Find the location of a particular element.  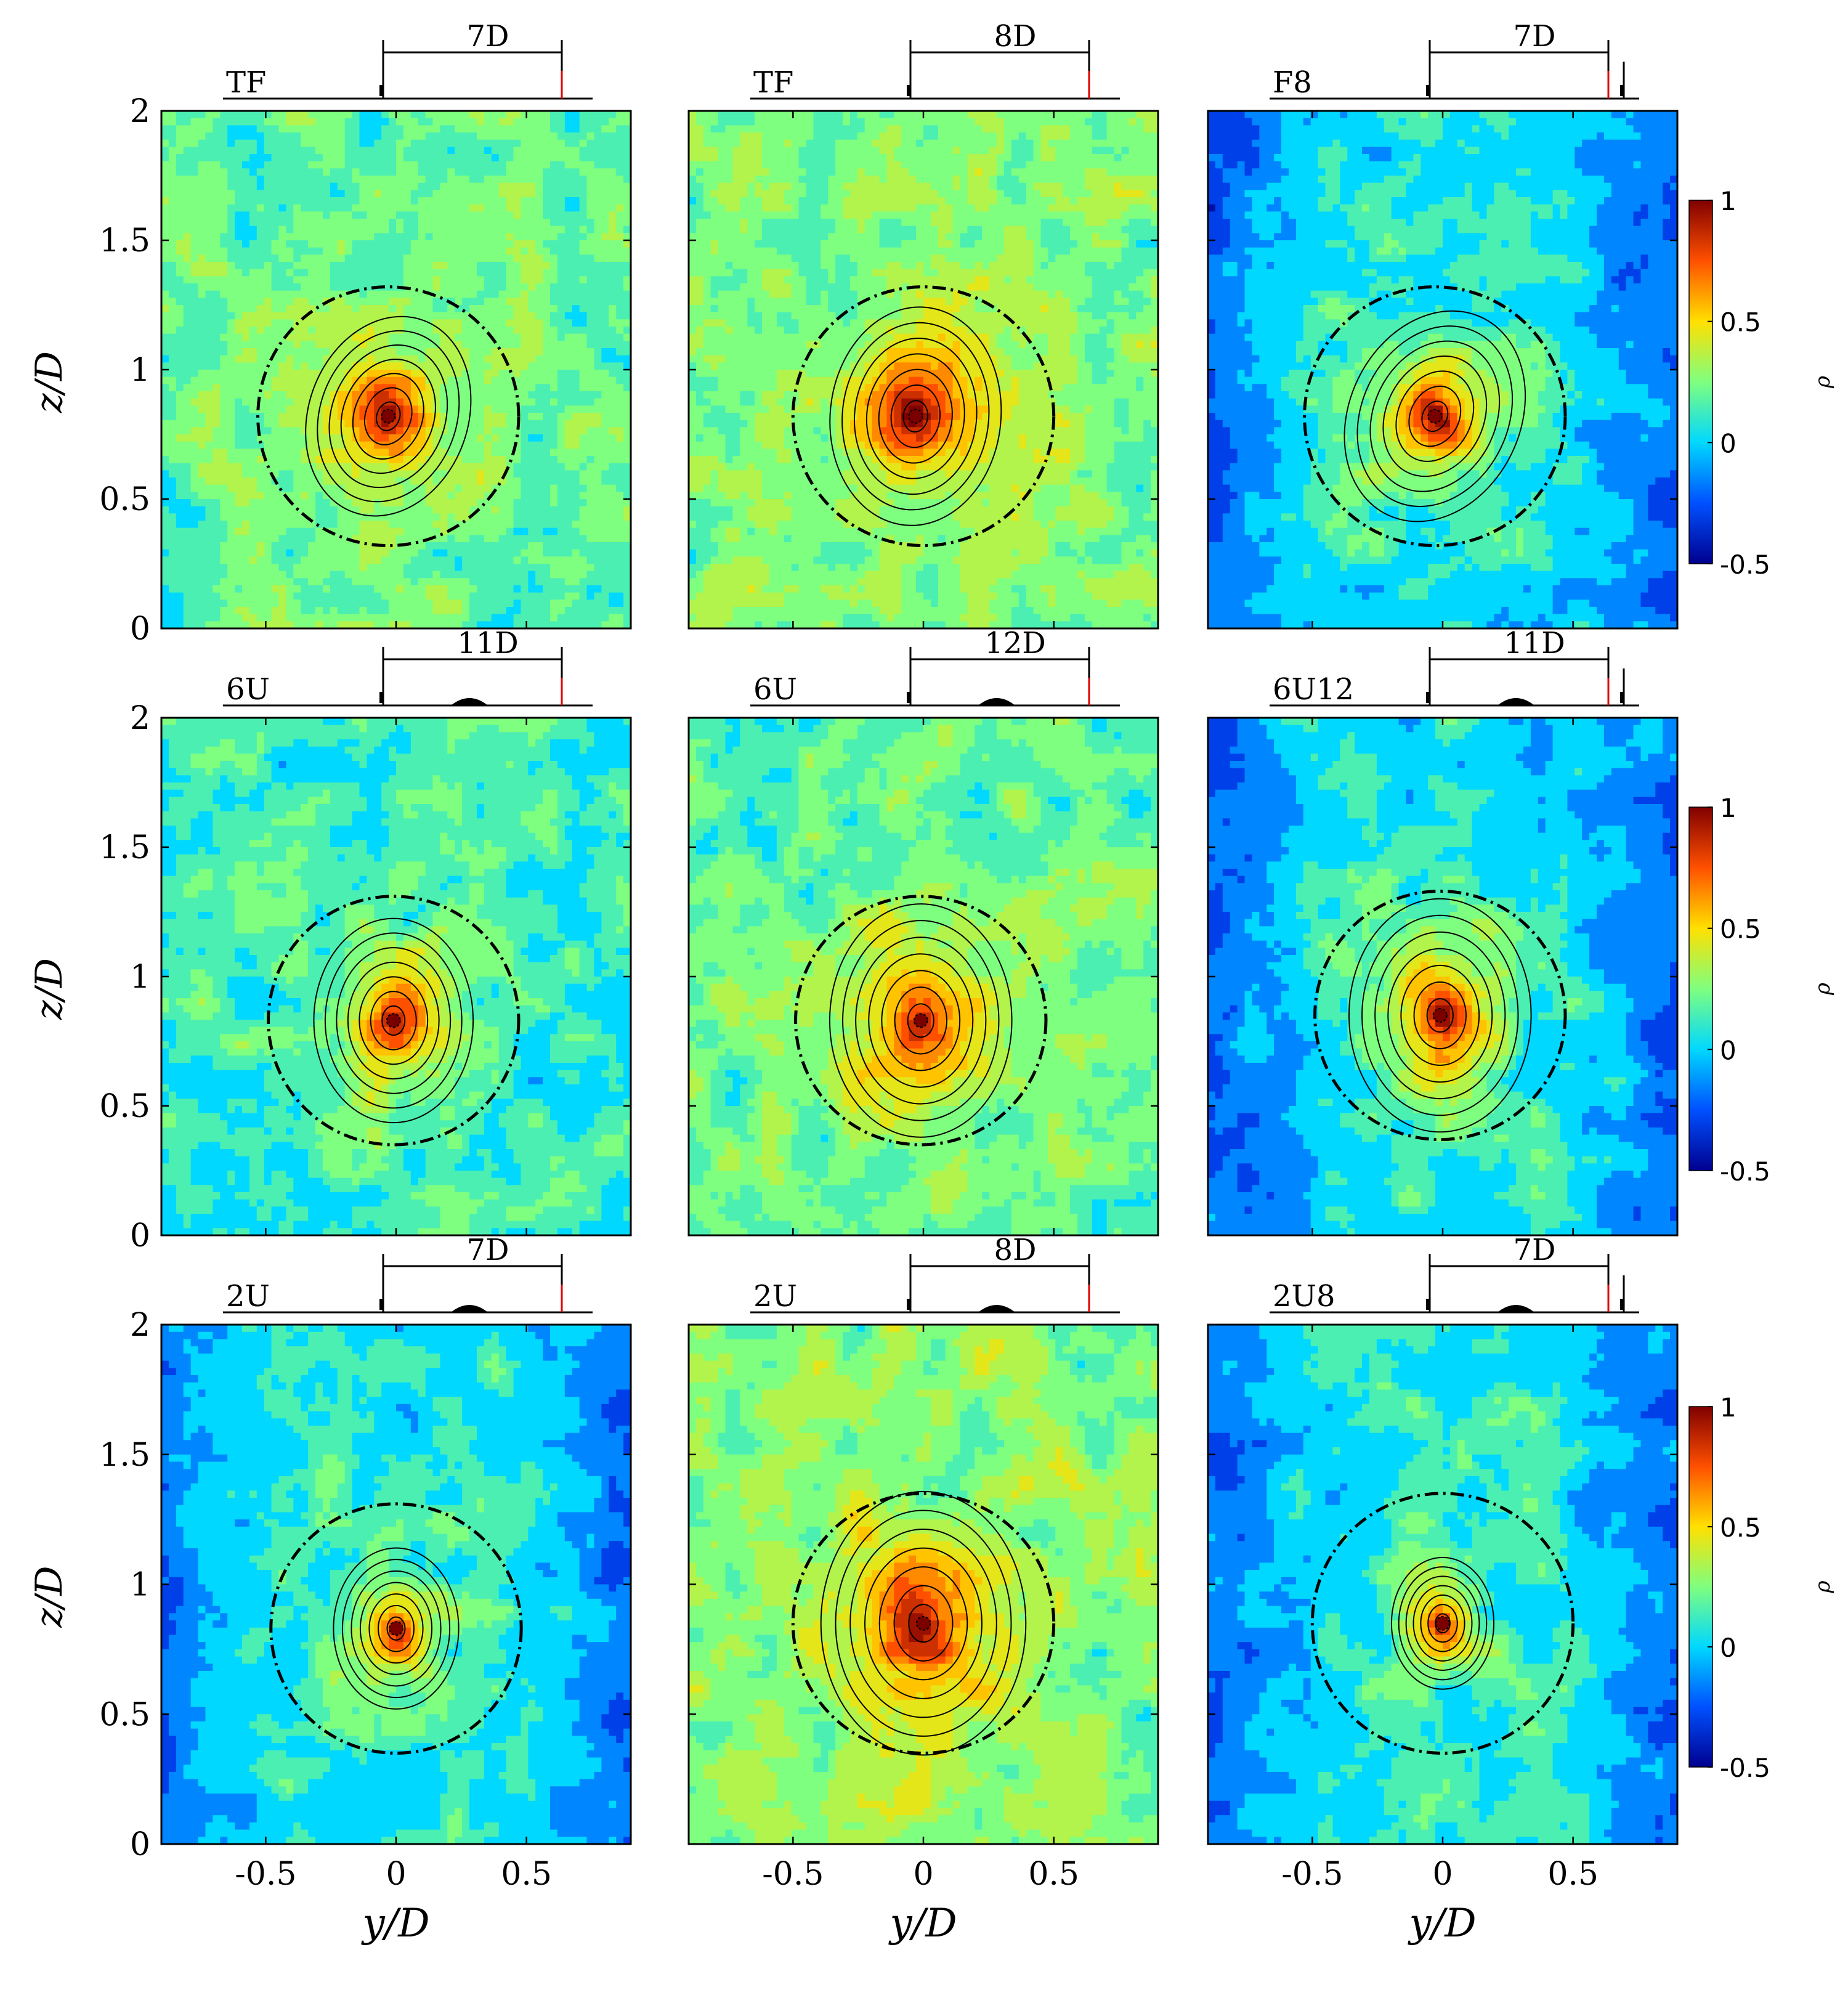

contour-line is located at coordinates (915, 416).